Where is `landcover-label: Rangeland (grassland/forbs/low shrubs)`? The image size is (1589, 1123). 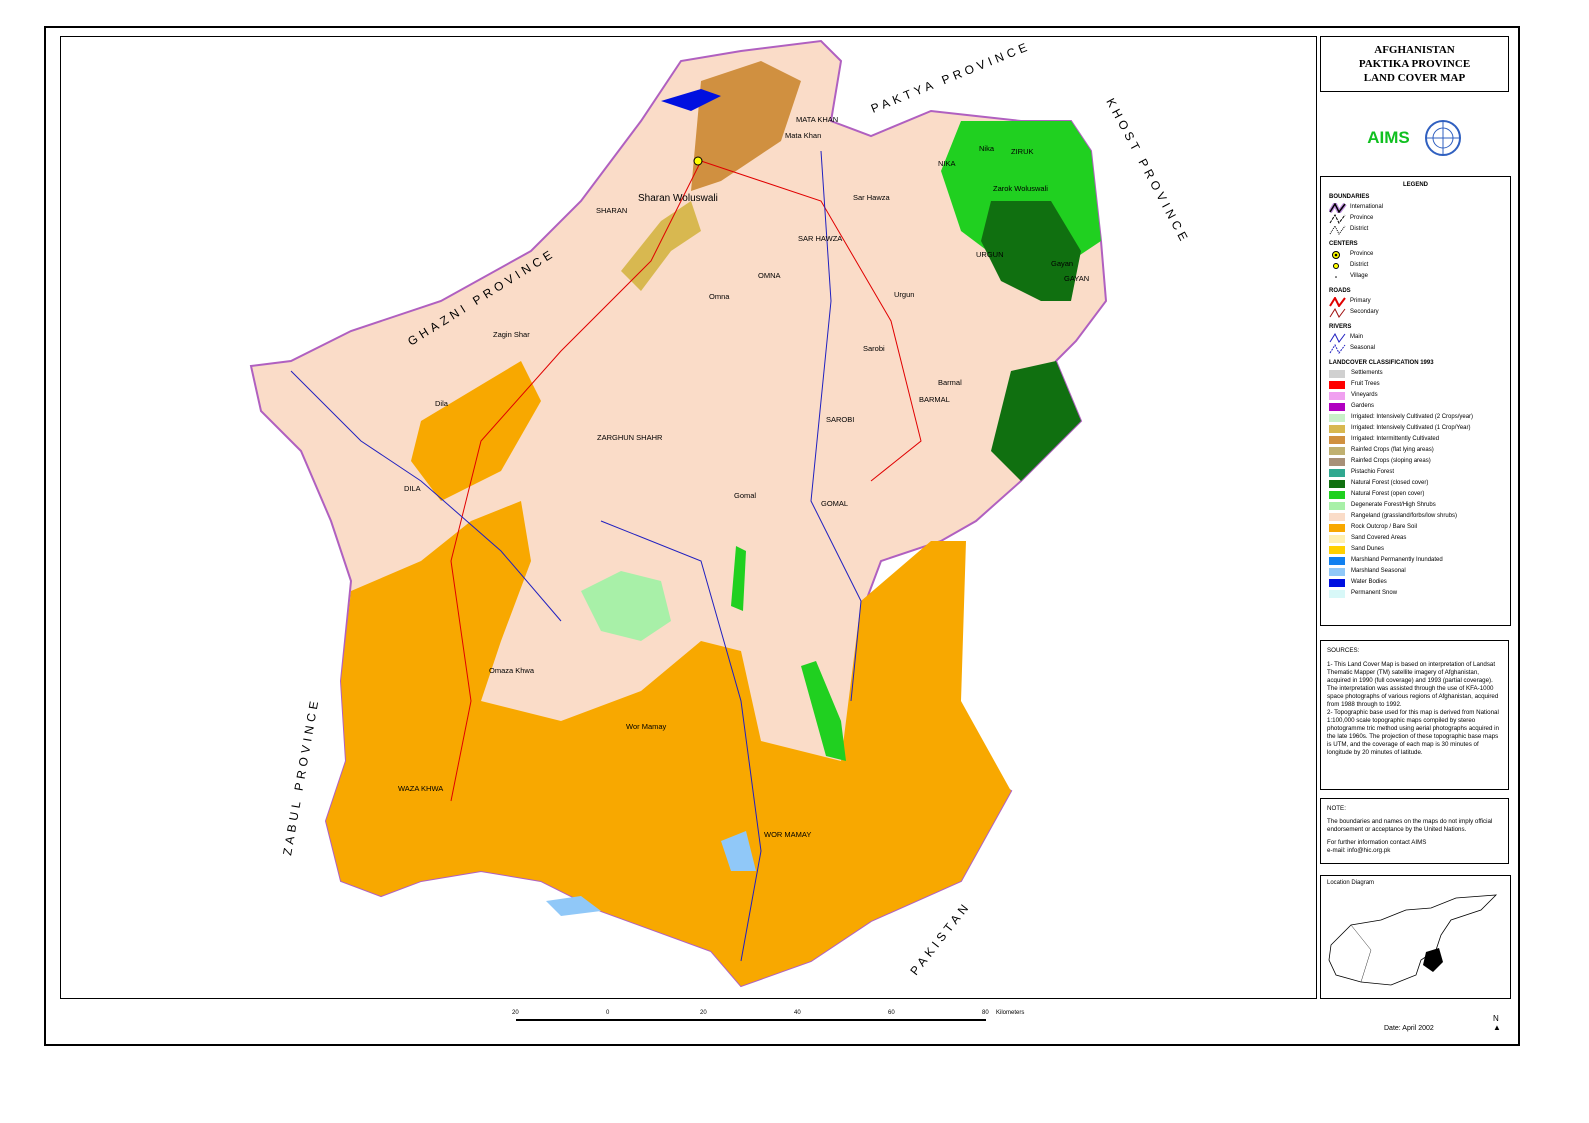
landcover-label: Rangeland (grassland/forbs/low shrubs) is located at coordinates (1404, 516).